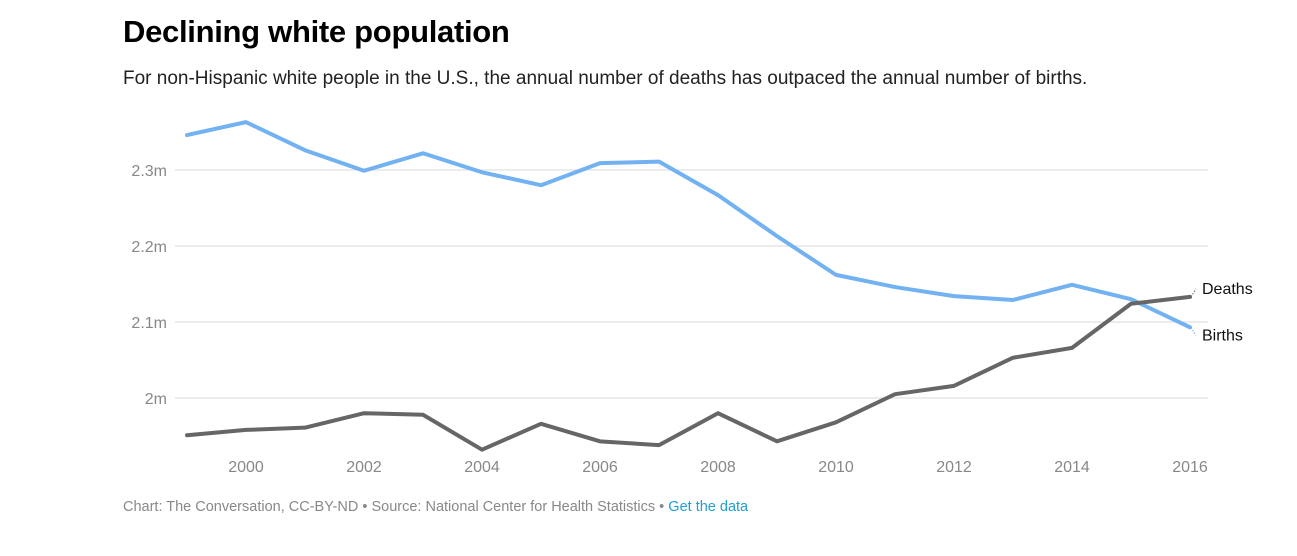 This screenshot has width=1297, height=556. What do you see at coordinates (1072, 467) in the screenshot?
I see `x-tick-label: 2014` at bounding box center [1072, 467].